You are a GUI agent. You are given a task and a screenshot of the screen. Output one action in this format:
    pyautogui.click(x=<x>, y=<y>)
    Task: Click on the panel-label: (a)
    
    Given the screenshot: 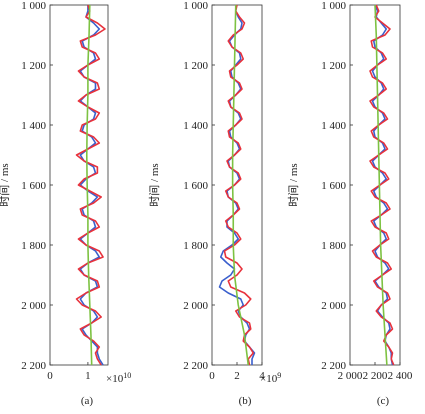 What is the action you would take?
    pyautogui.click(x=87, y=401)
    